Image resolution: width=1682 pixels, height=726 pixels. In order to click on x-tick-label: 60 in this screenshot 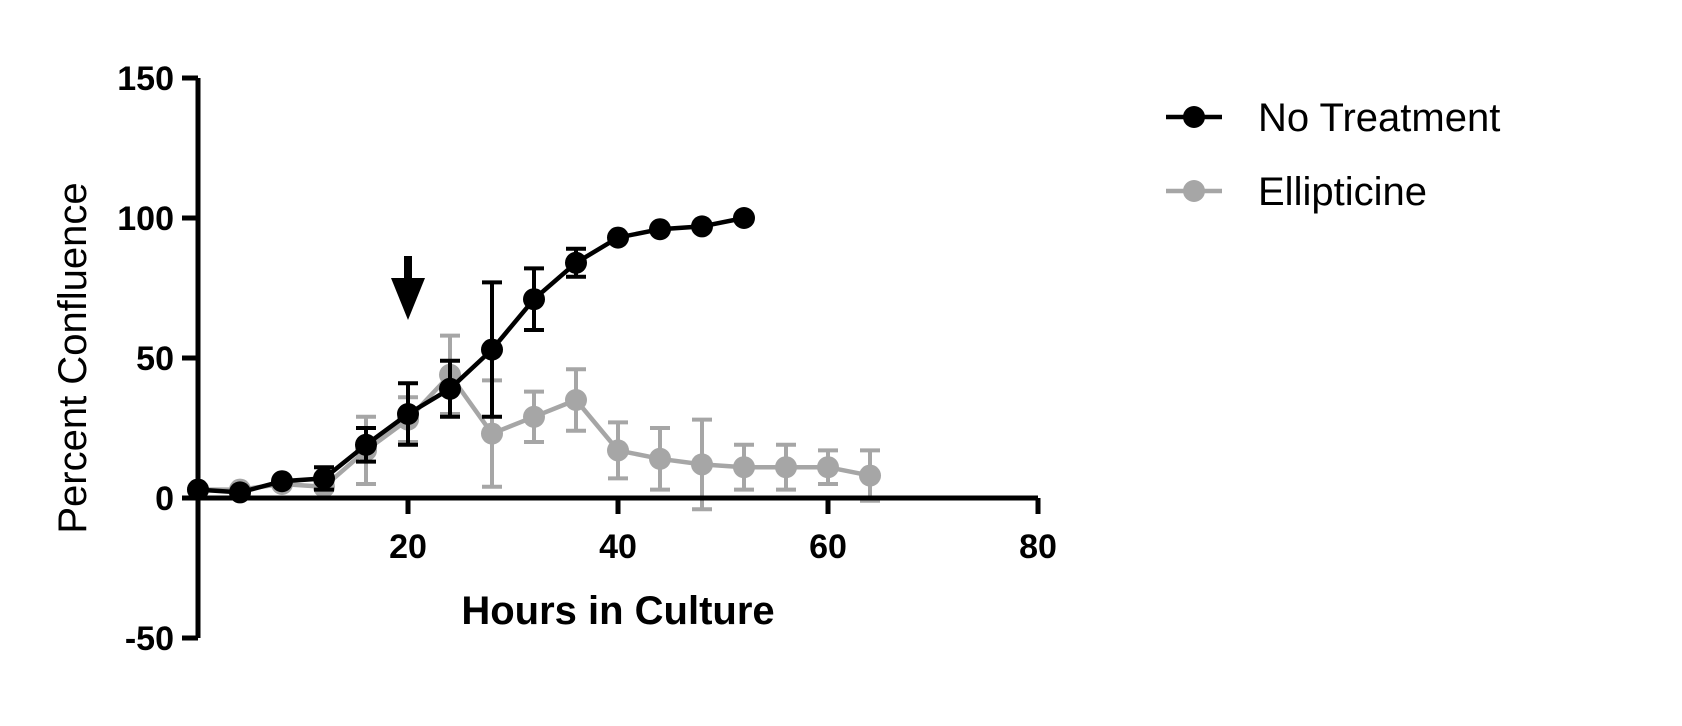, I will do `click(828, 547)`.